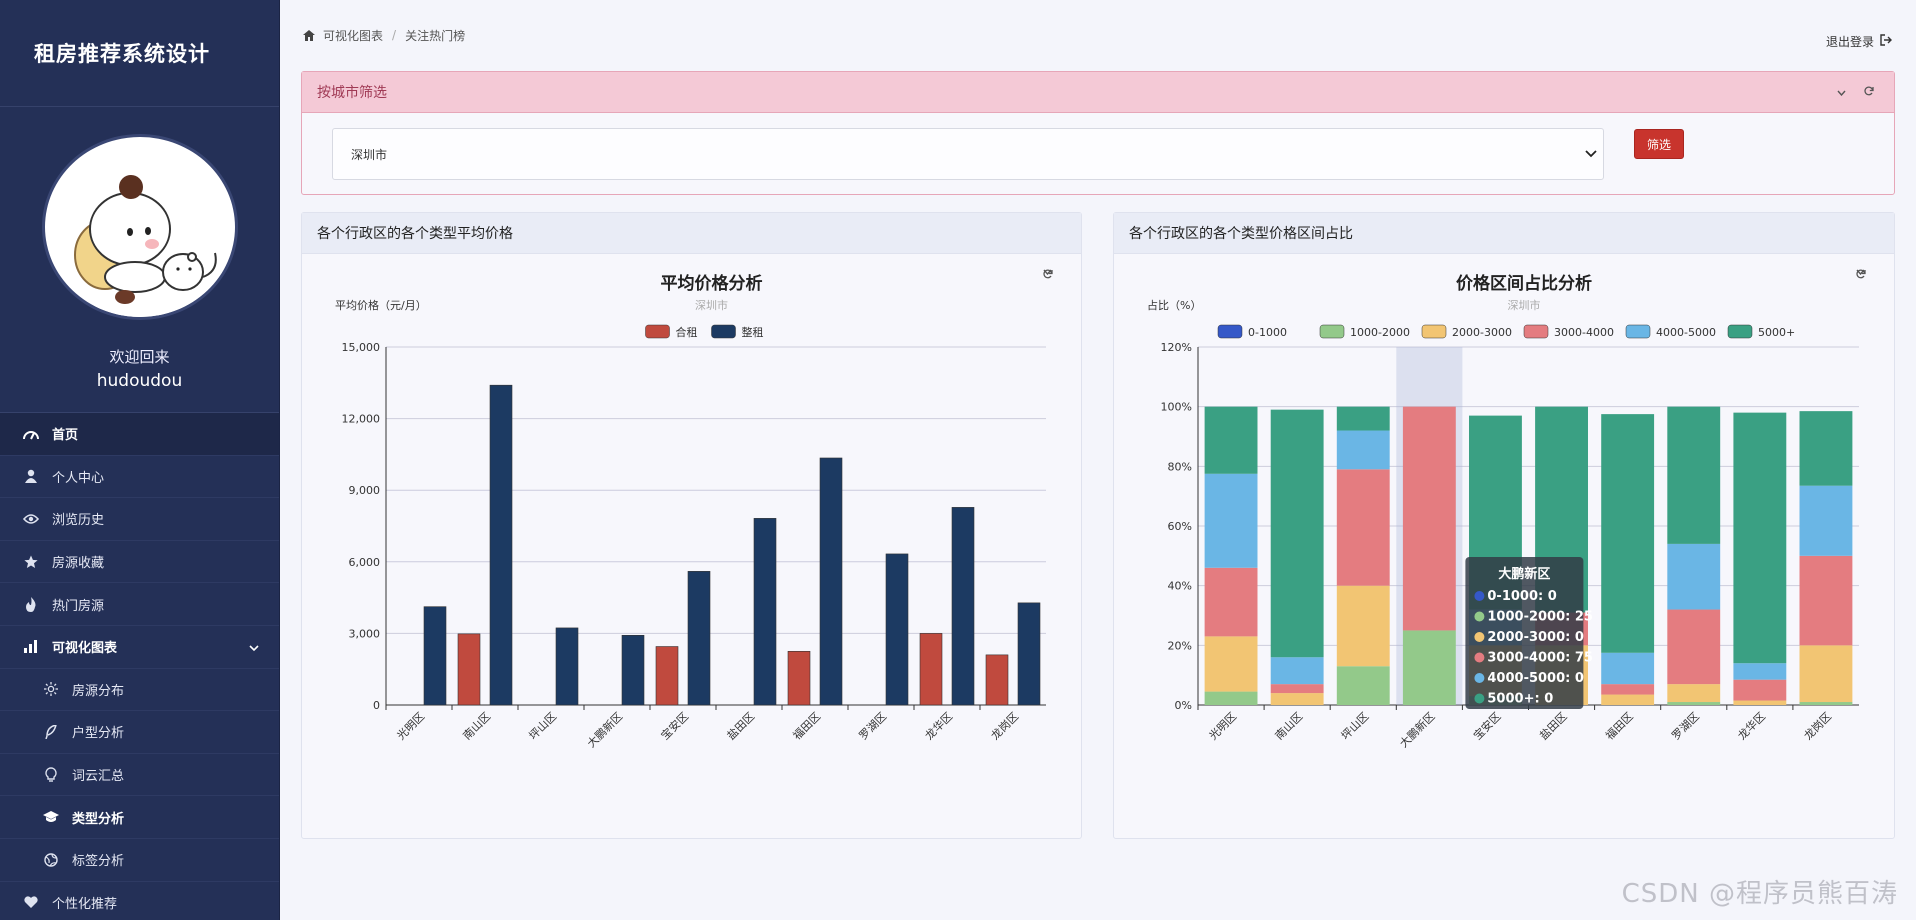 The image size is (1916, 920). I want to click on x-tick-label: 坪山区, so click(543, 726).